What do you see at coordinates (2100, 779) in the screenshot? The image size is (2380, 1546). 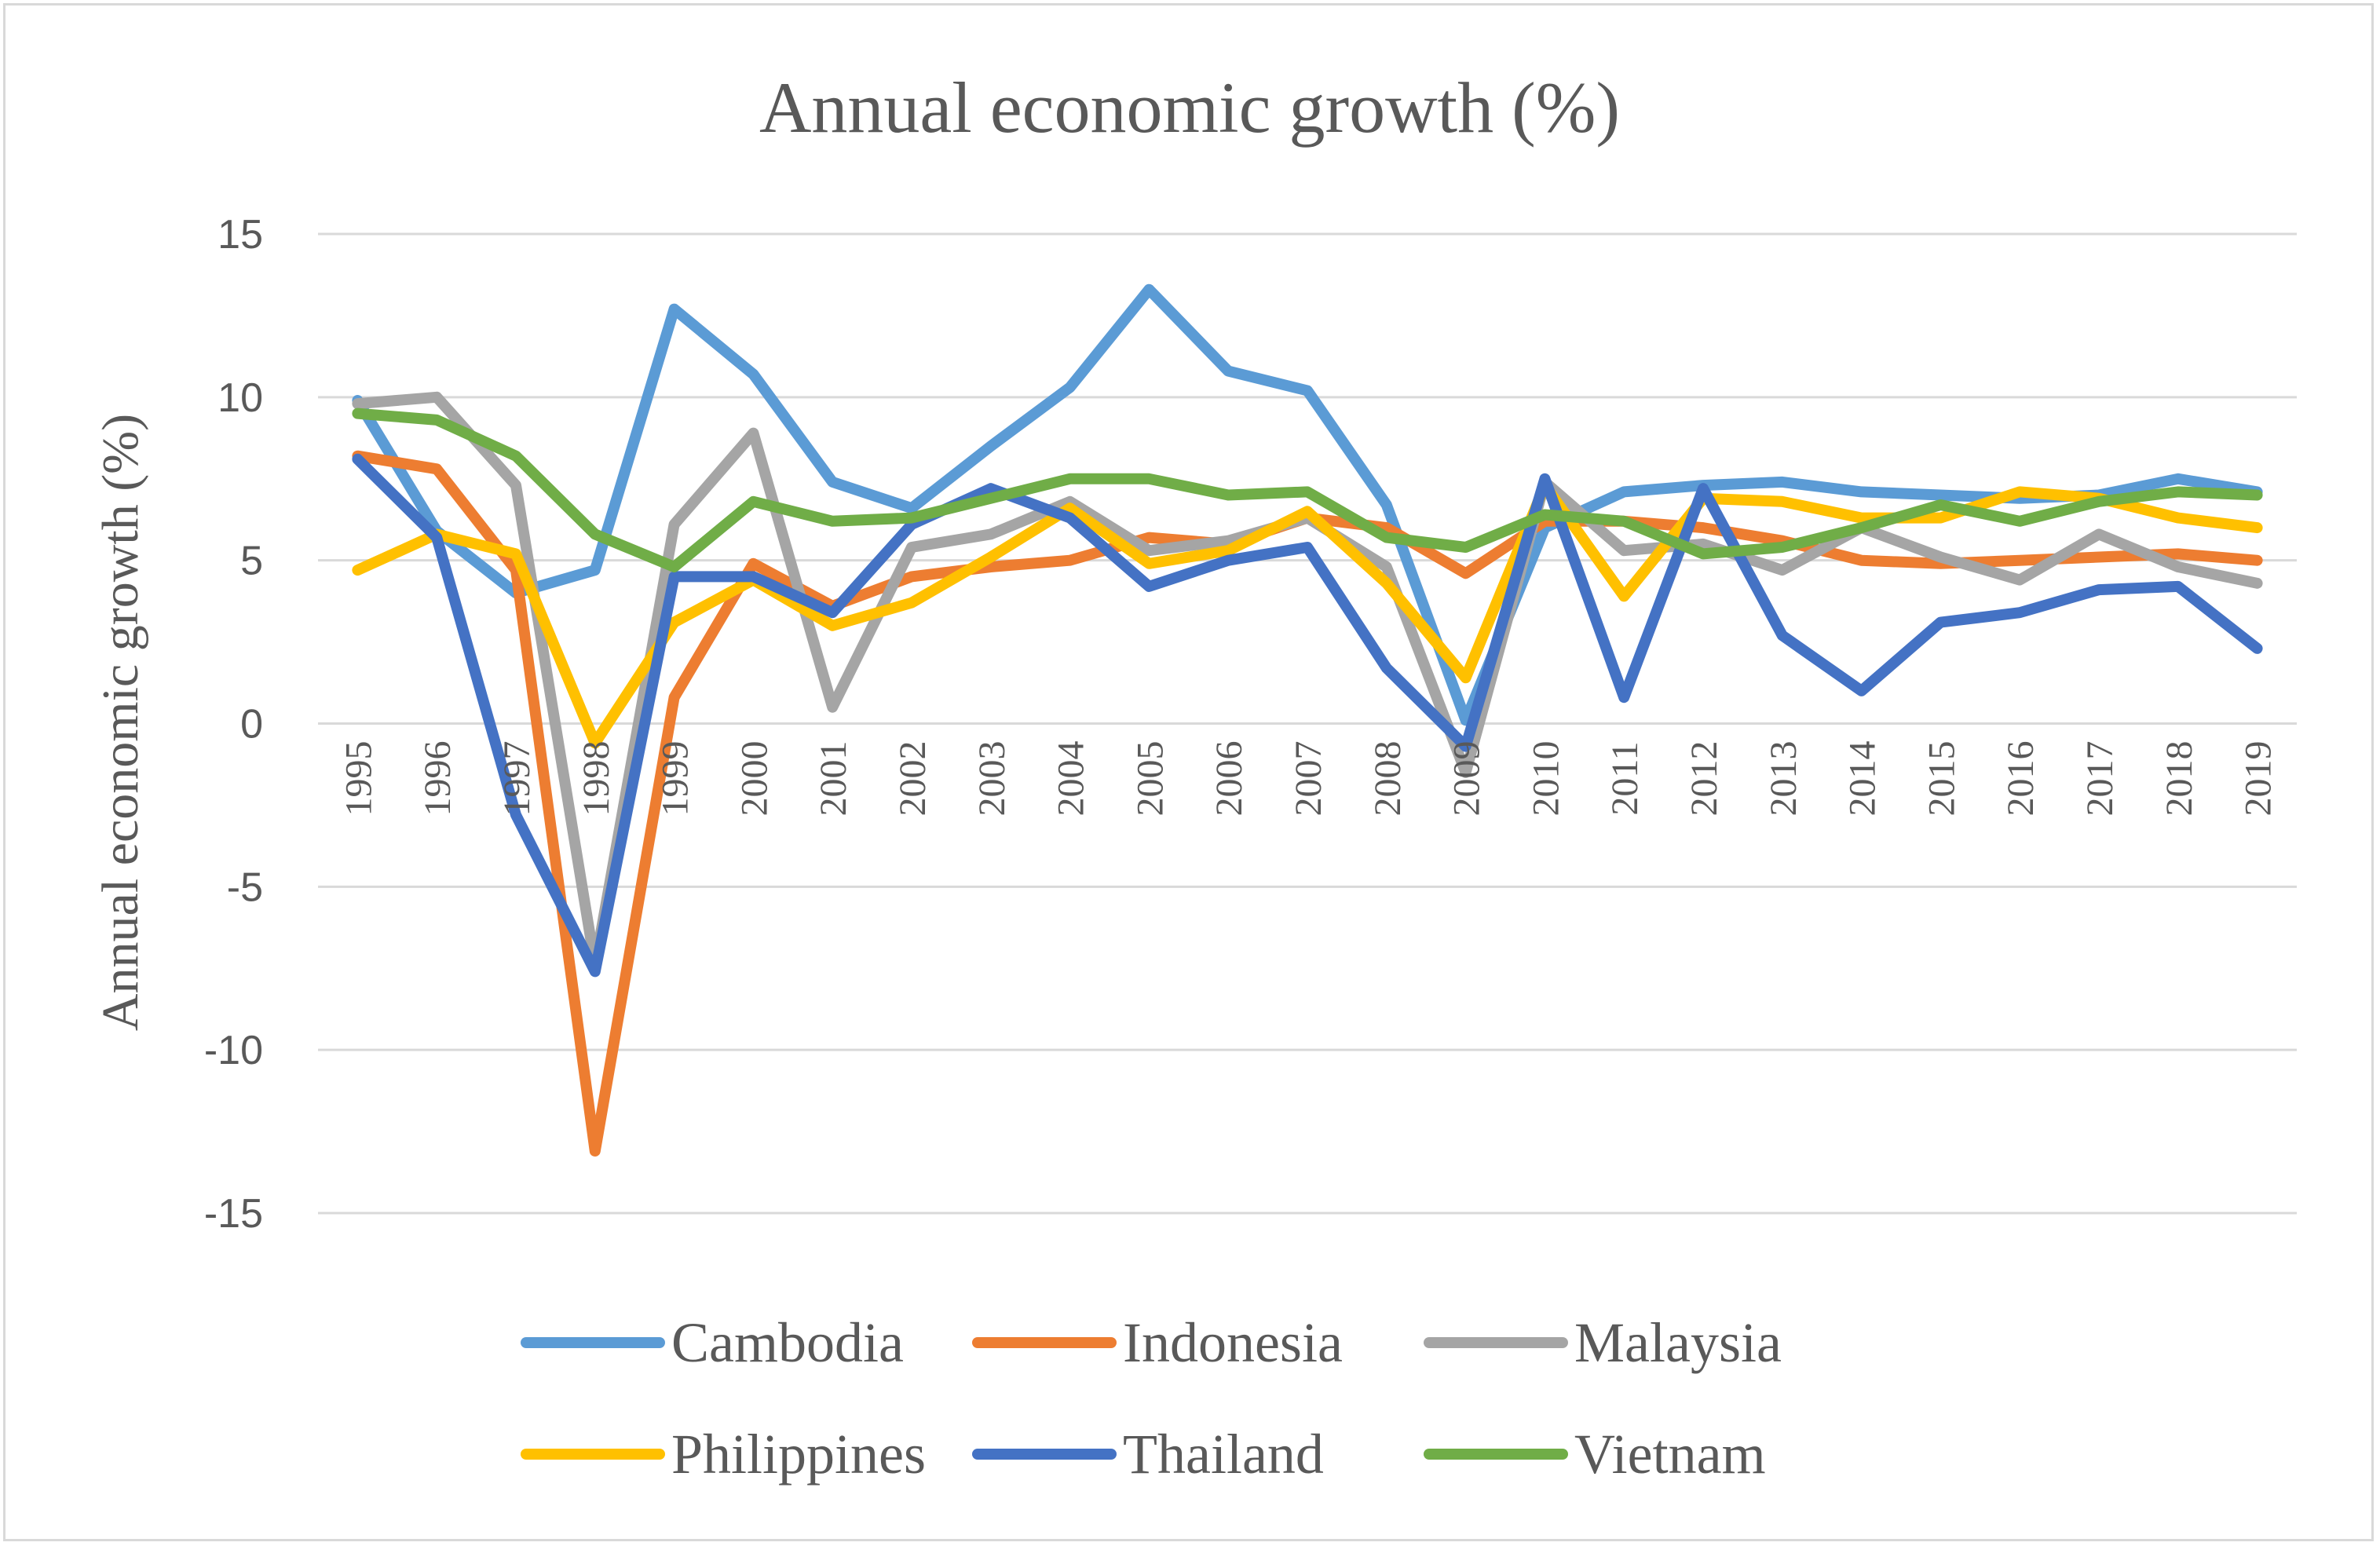 I see `x-tick-label: 2017` at bounding box center [2100, 779].